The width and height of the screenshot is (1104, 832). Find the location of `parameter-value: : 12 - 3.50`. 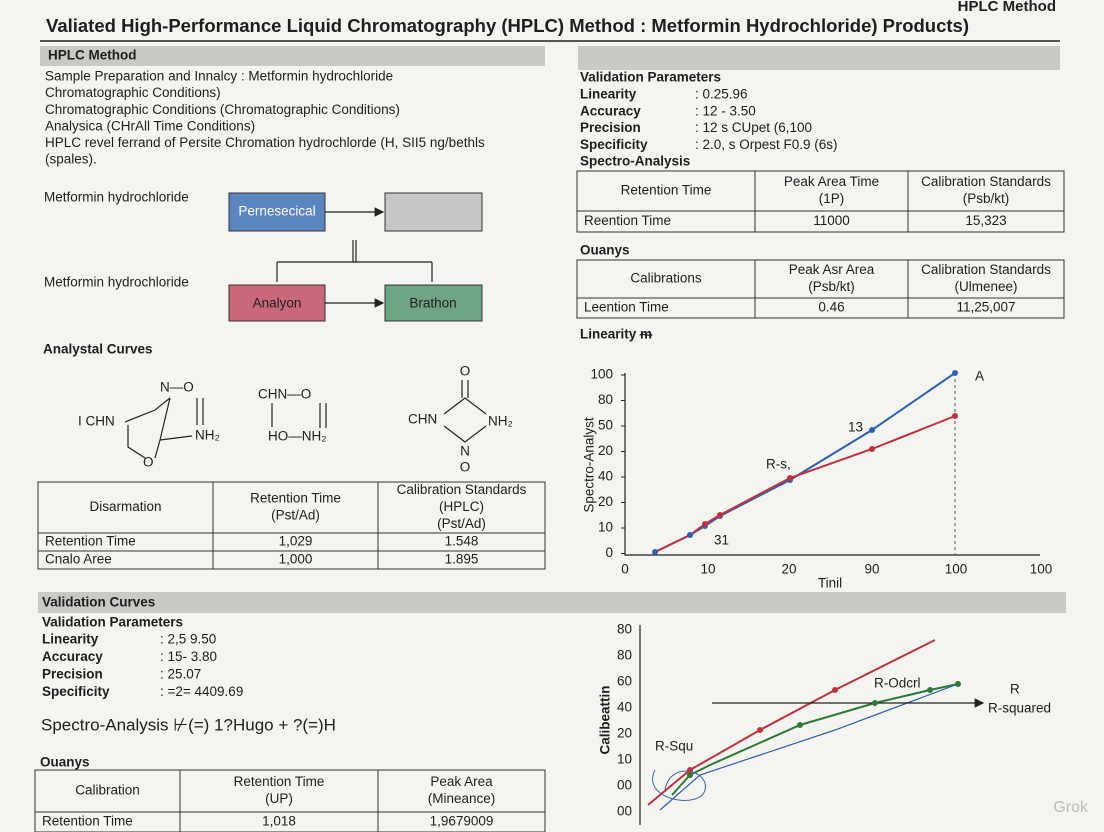

parameter-value: : 12 - 3.50 is located at coordinates (725, 110).